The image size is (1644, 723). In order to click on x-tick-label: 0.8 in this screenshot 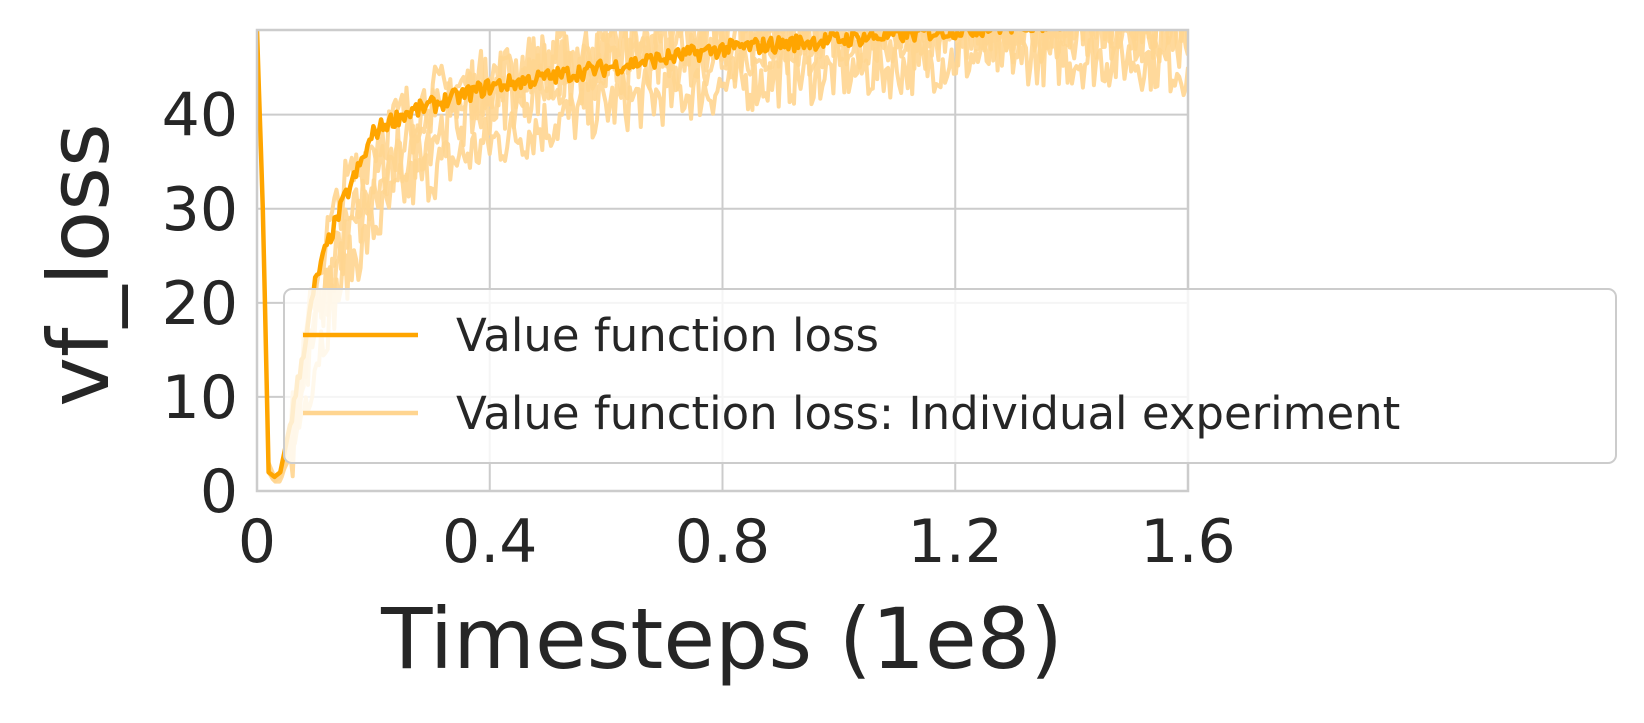, I will do `click(722, 542)`.